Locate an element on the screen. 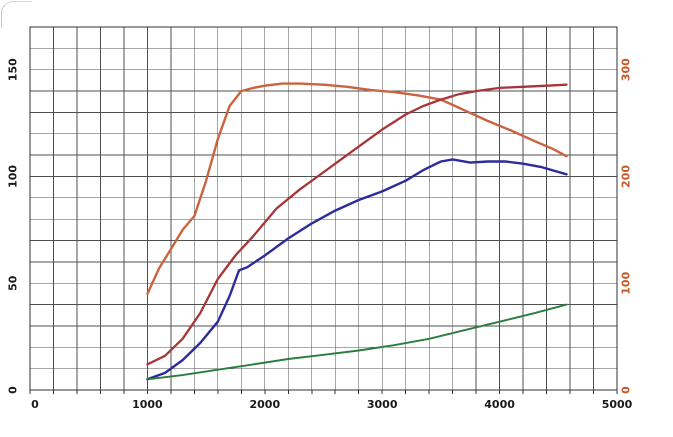 The width and height of the screenshot is (673, 437). x-tick-label: 2000 is located at coordinates (264, 404).